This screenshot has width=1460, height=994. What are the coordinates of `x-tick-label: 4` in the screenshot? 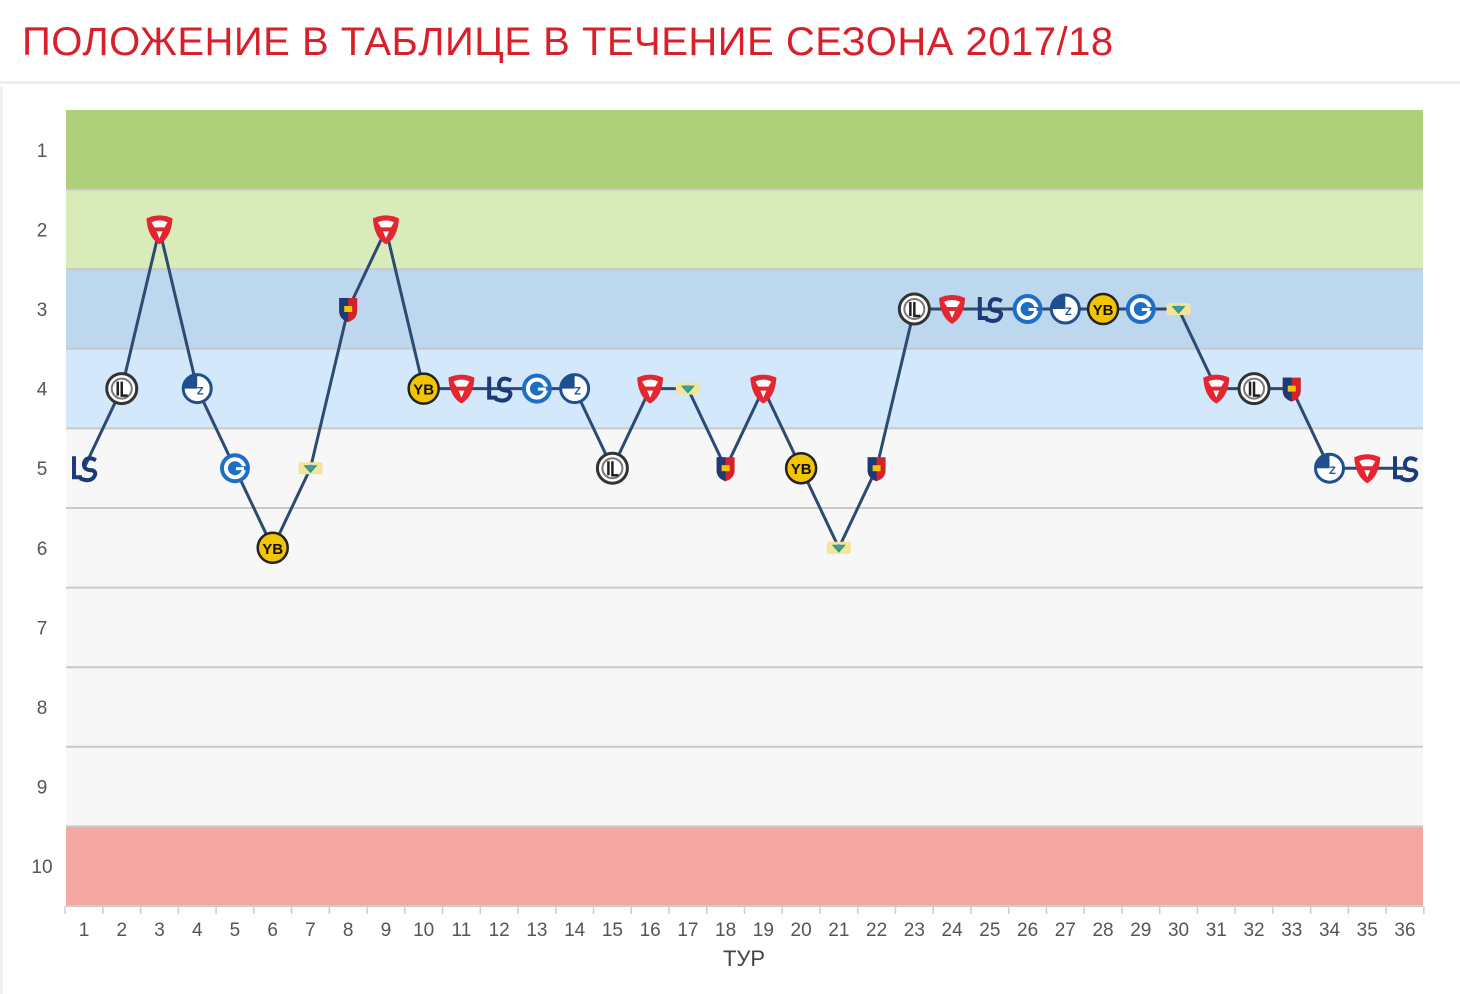 It's located at (197, 930).